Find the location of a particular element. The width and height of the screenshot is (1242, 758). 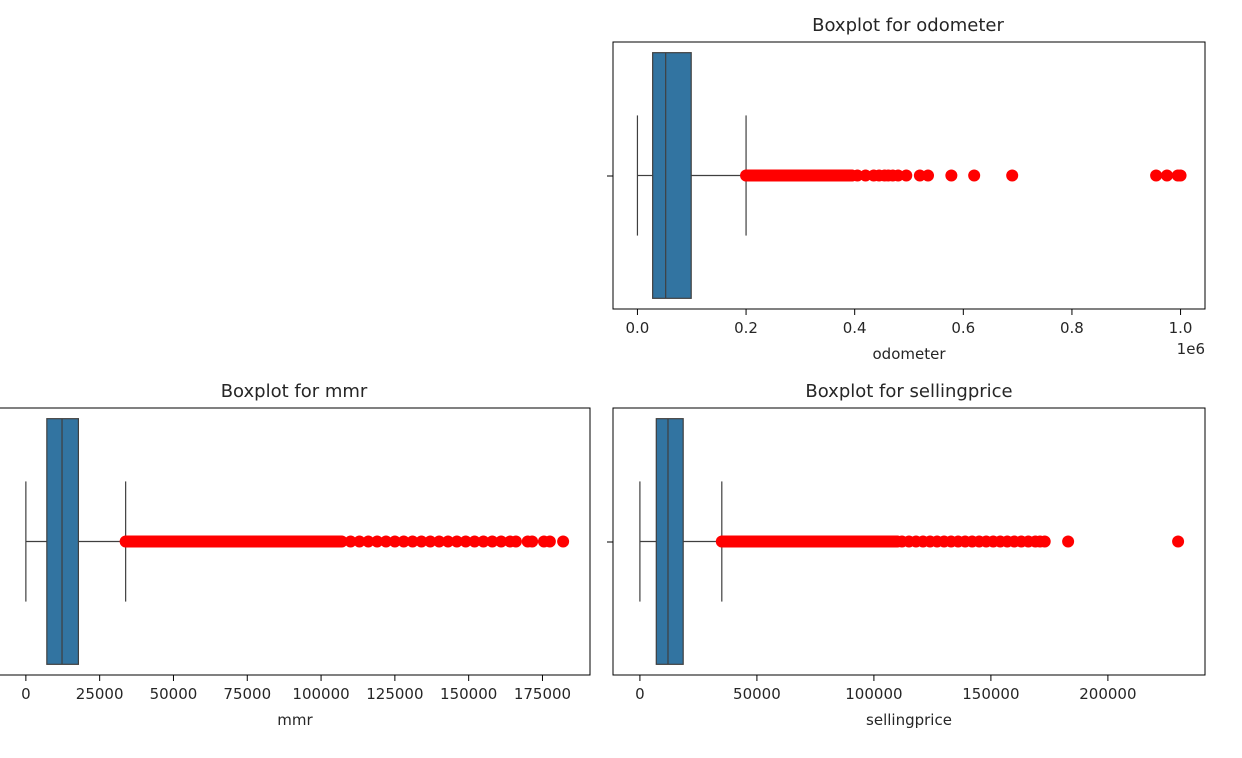

mmr-xtick-label: 25000 is located at coordinates (100, 694).